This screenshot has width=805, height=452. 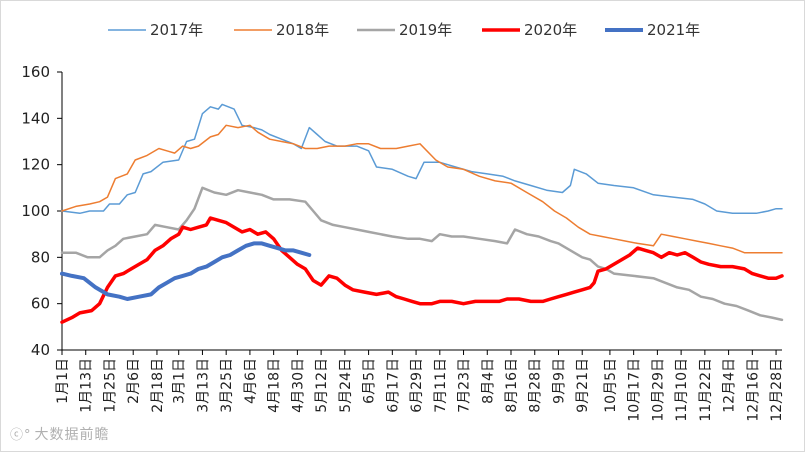 I want to click on x-tick-label: 12月16日, so click(x=753, y=390).